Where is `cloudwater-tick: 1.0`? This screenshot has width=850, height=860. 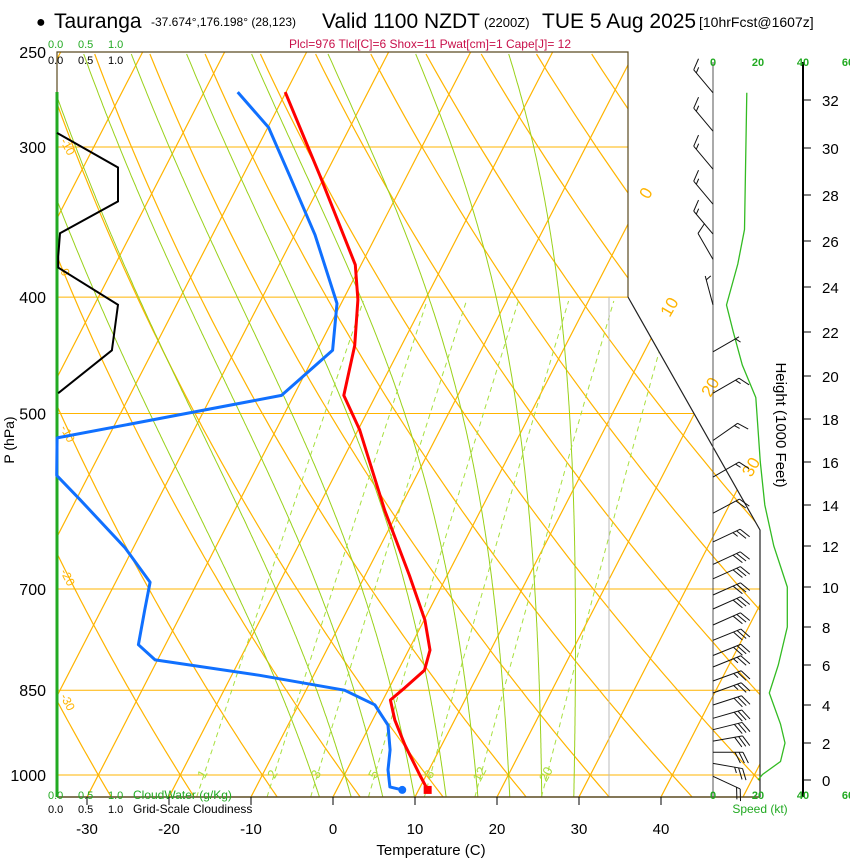
cloudwater-tick: 1.0 is located at coordinates (115, 45).